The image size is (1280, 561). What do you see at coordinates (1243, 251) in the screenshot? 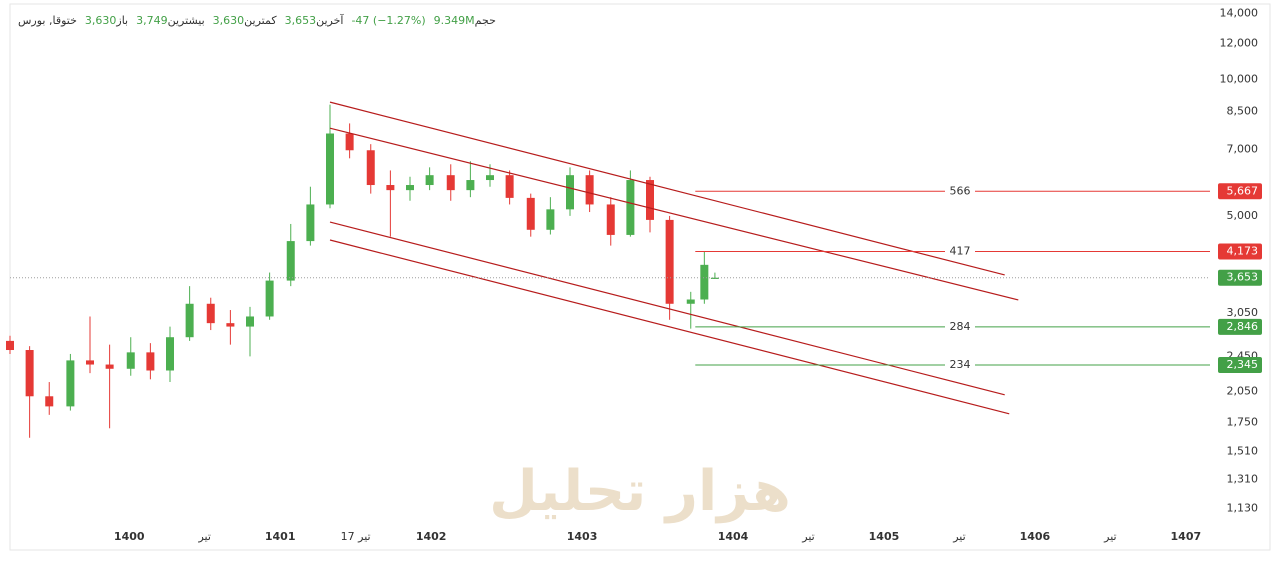
I see `price-tag-label: 4,173` at bounding box center [1243, 251].